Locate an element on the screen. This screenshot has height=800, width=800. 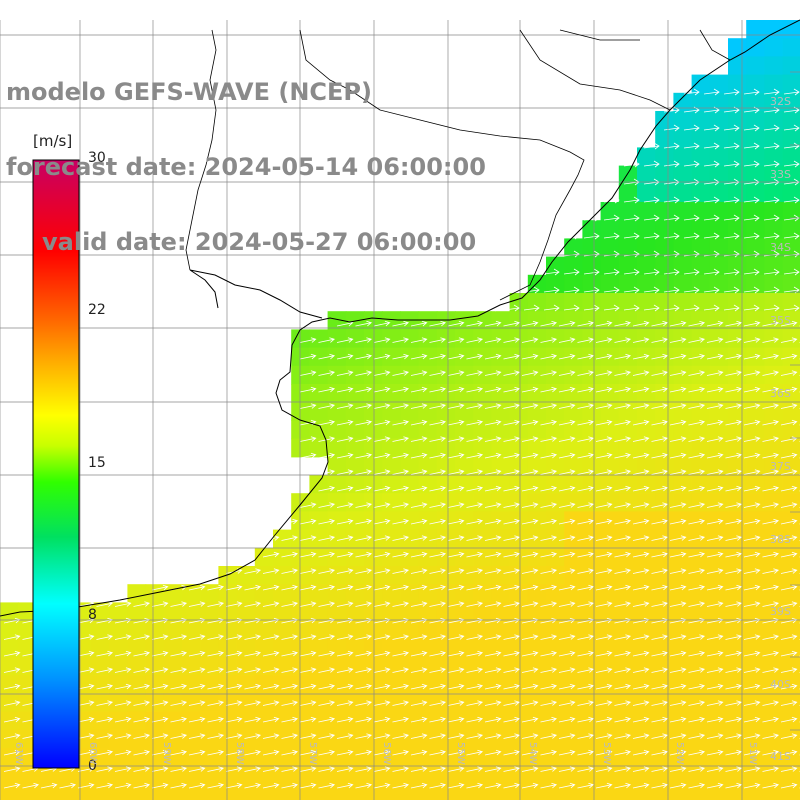
latitude-label: 36S is located at coordinates (780, 393).